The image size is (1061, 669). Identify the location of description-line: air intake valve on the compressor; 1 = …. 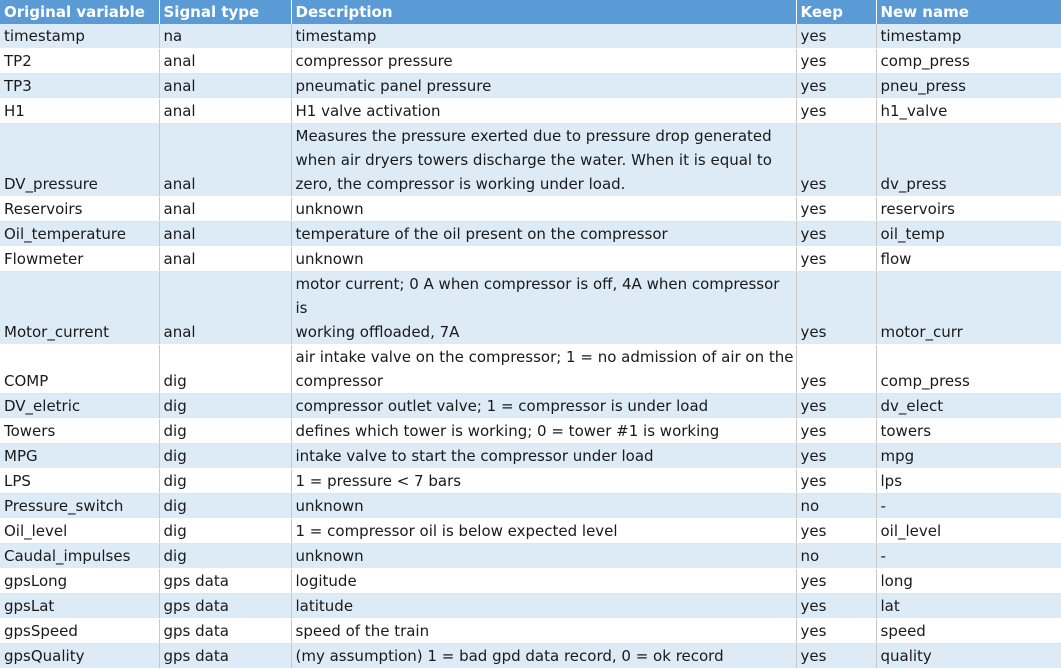
(544, 357).